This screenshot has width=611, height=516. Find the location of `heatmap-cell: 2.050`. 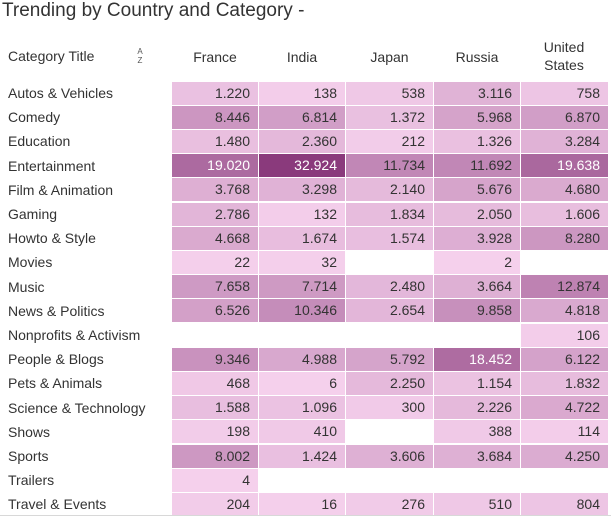

heatmap-cell: 2.050 is located at coordinates (477, 214).